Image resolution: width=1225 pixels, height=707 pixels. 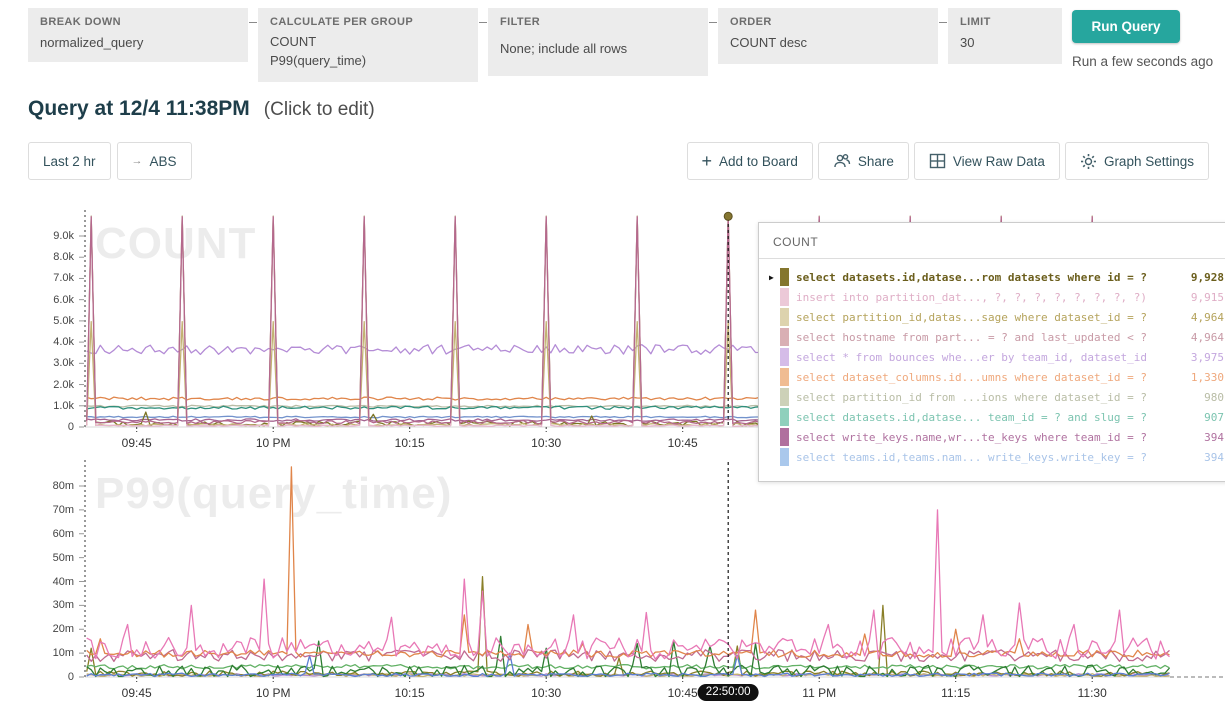 What do you see at coordinates (1126, 26) in the screenshot?
I see `run-query-button: Run Query` at bounding box center [1126, 26].